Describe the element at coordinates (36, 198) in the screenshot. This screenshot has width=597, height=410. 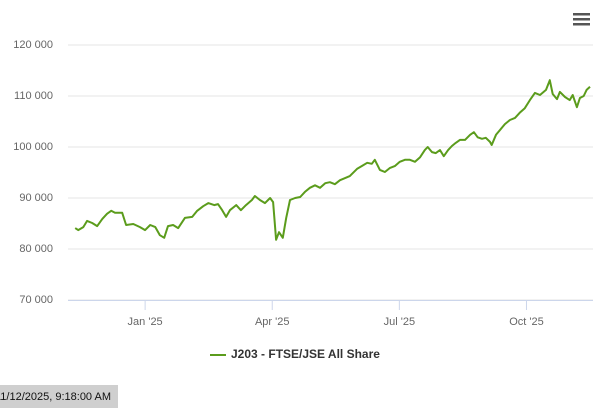
I see `y-tick-label: 90 000` at that location.